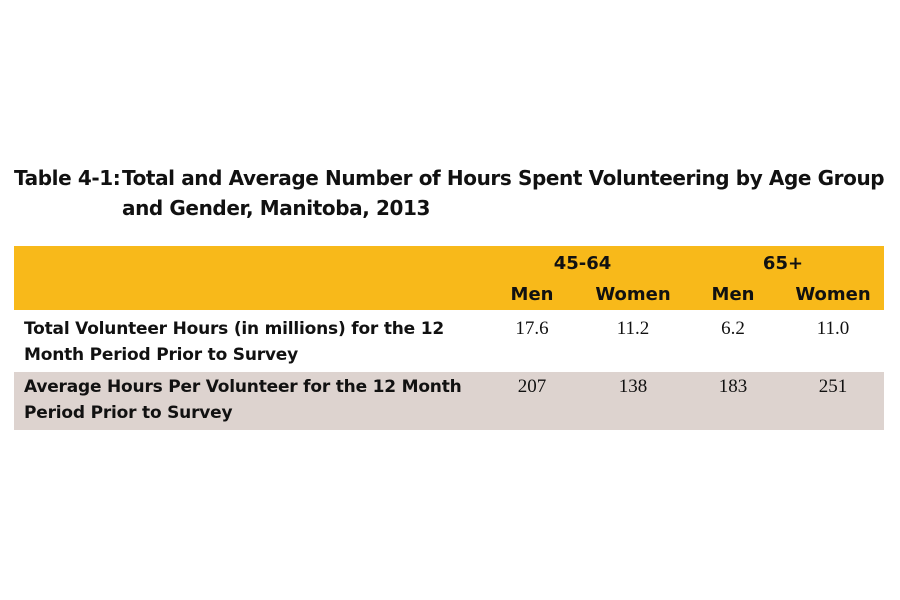  I want to click on row-label: Period Prior to Survey, so click(128, 413).